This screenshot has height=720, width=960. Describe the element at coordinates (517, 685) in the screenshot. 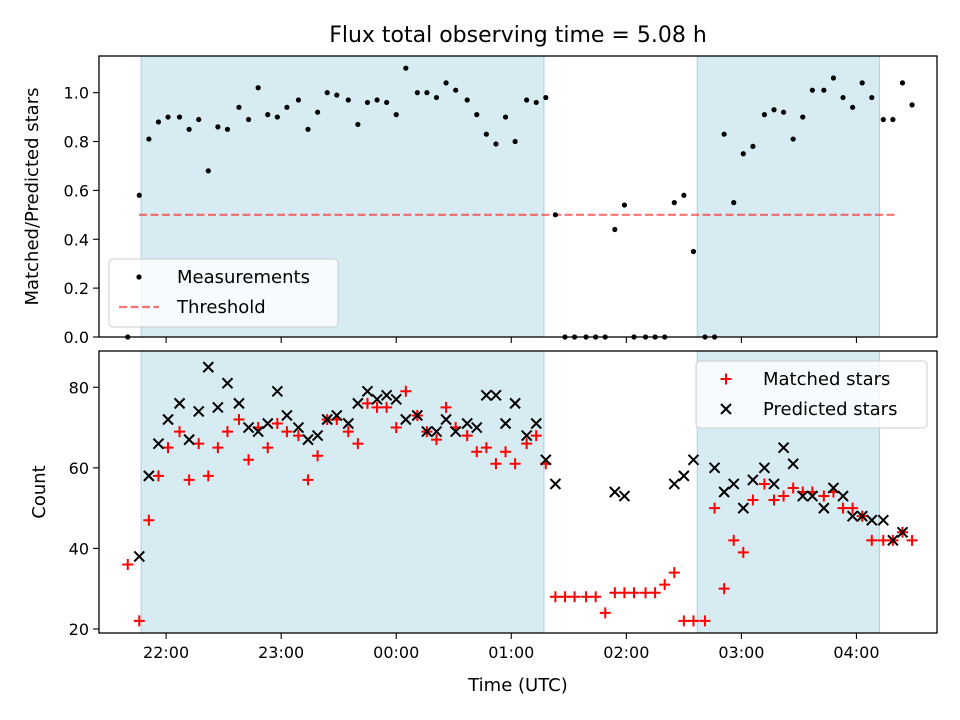

I see `x-axis-label: Time (UTC)` at that location.